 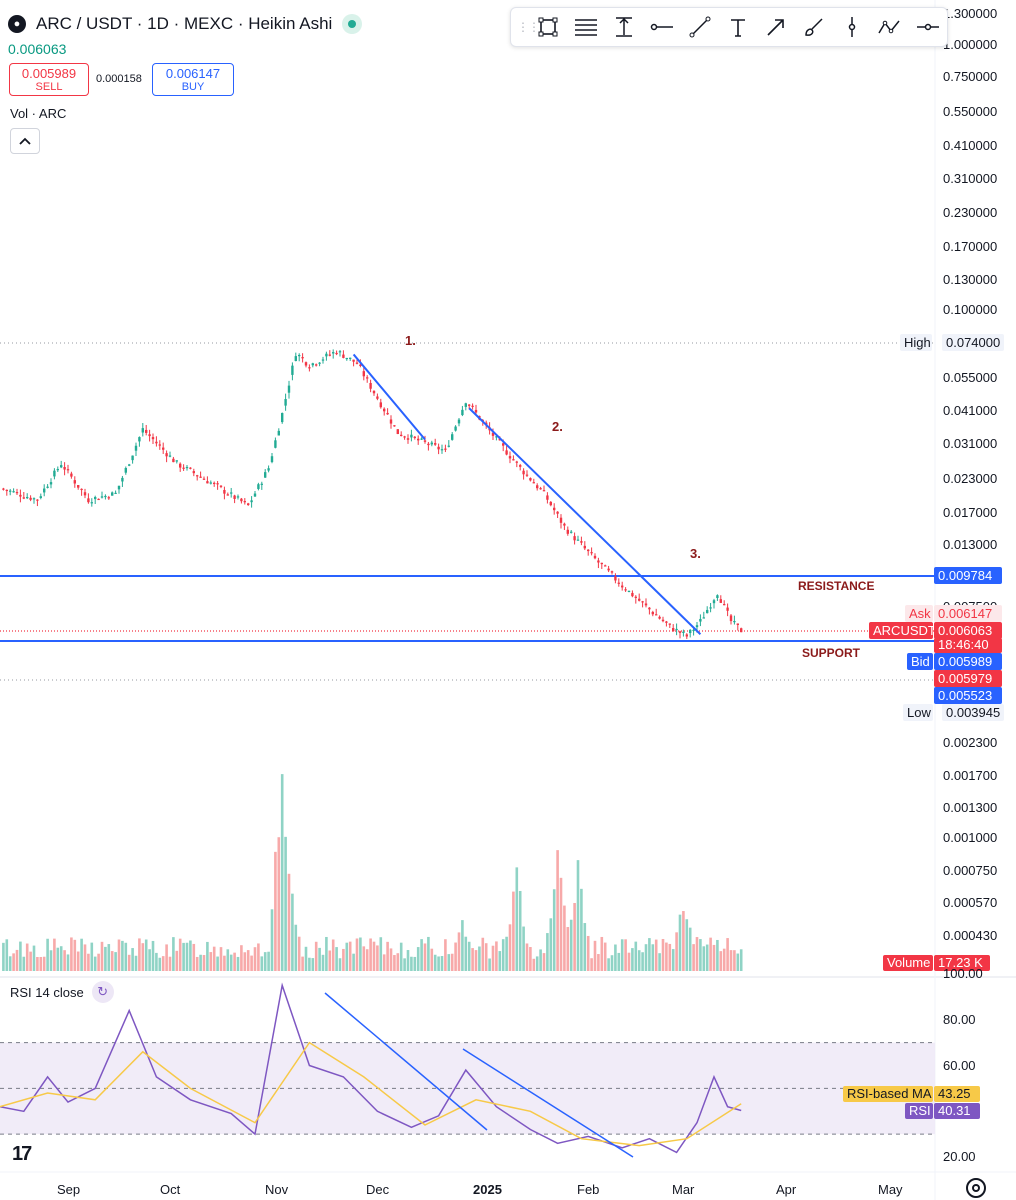 What do you see at coordinates (920, 661) in the screenshot?
I see `bid-label-text: Bid` at bounding box center [920, 661].